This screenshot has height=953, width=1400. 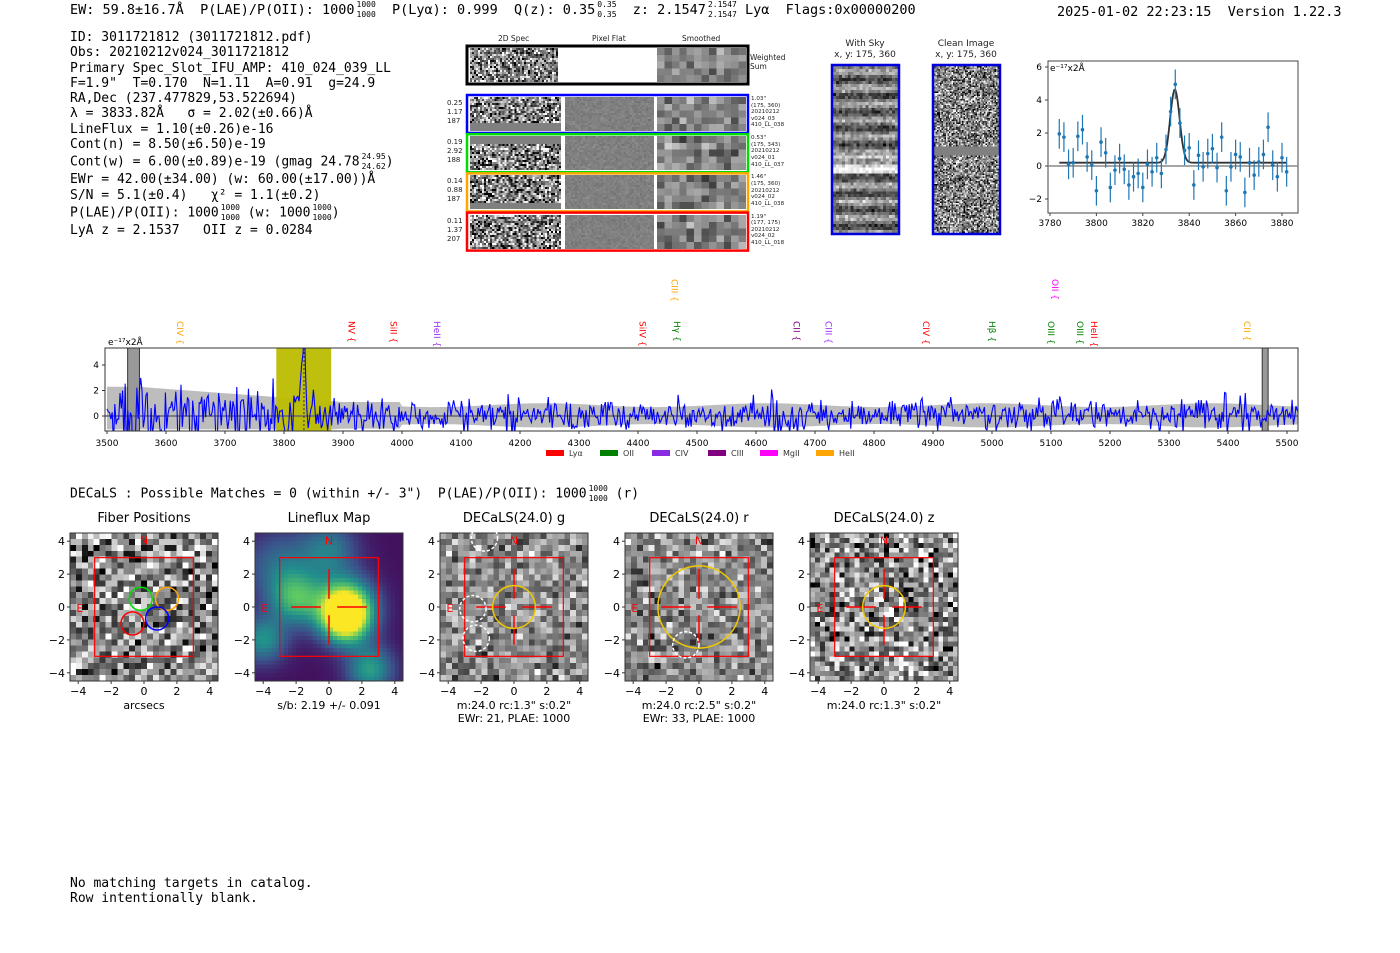 What do you see at coordinates (991, 327) in the screenshot?
I see `line-marker-label: Hβ` at bounding box center [991, 327].